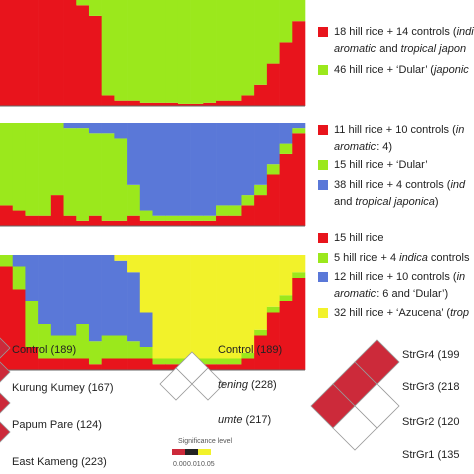  What do you see at coordinates (412, 294) in the screenshot?
I see `label-part: : 6 and ‘Dular’)` at bounding box center [412, 294].